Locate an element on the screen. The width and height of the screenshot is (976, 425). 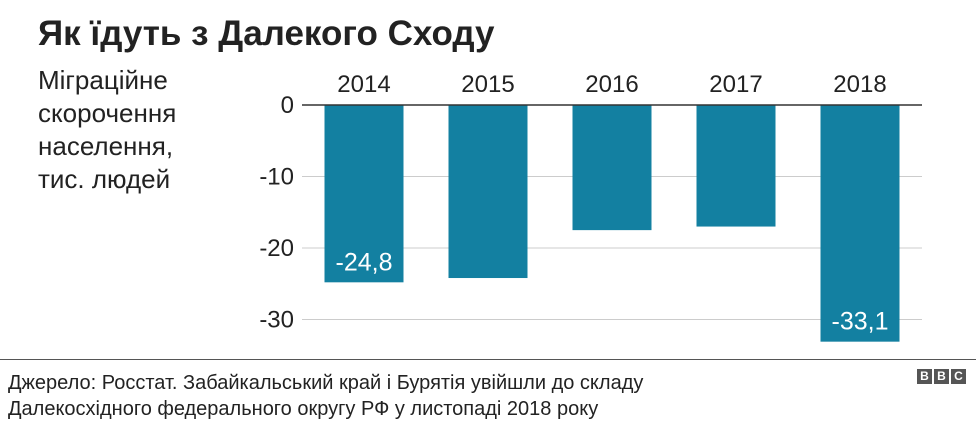
x-category-label: 2018 is located at coordinates (859, 84).